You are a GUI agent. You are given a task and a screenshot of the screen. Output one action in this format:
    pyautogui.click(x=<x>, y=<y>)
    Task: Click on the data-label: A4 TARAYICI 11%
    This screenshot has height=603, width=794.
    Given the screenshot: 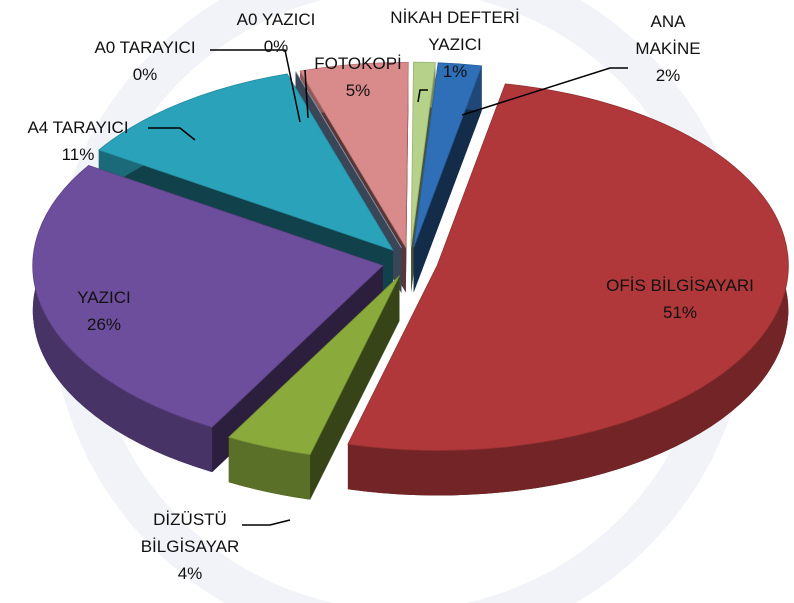 What is the action you would take?
    pyautogui.click(x=79, y=141)
    